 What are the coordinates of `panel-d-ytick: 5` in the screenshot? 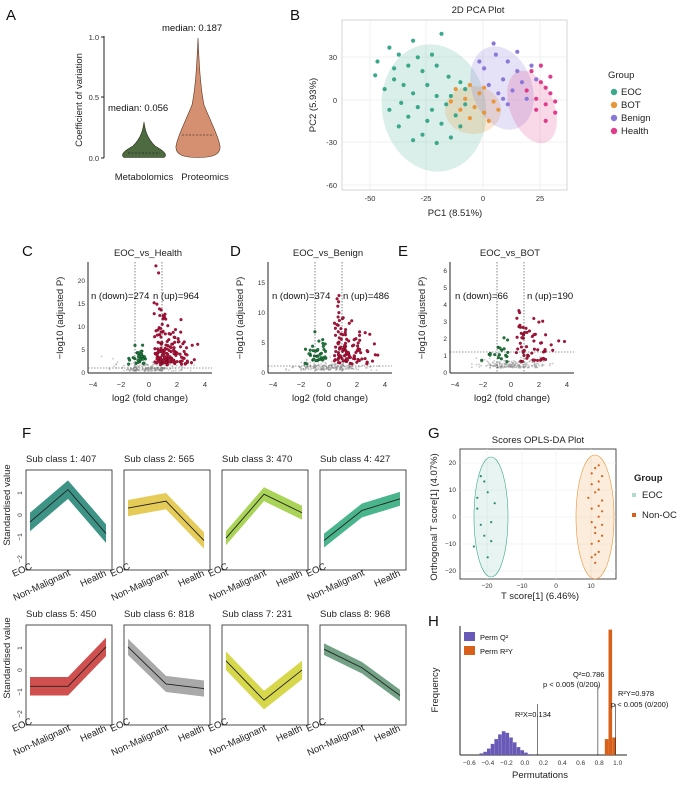 It's located at (263, 343).